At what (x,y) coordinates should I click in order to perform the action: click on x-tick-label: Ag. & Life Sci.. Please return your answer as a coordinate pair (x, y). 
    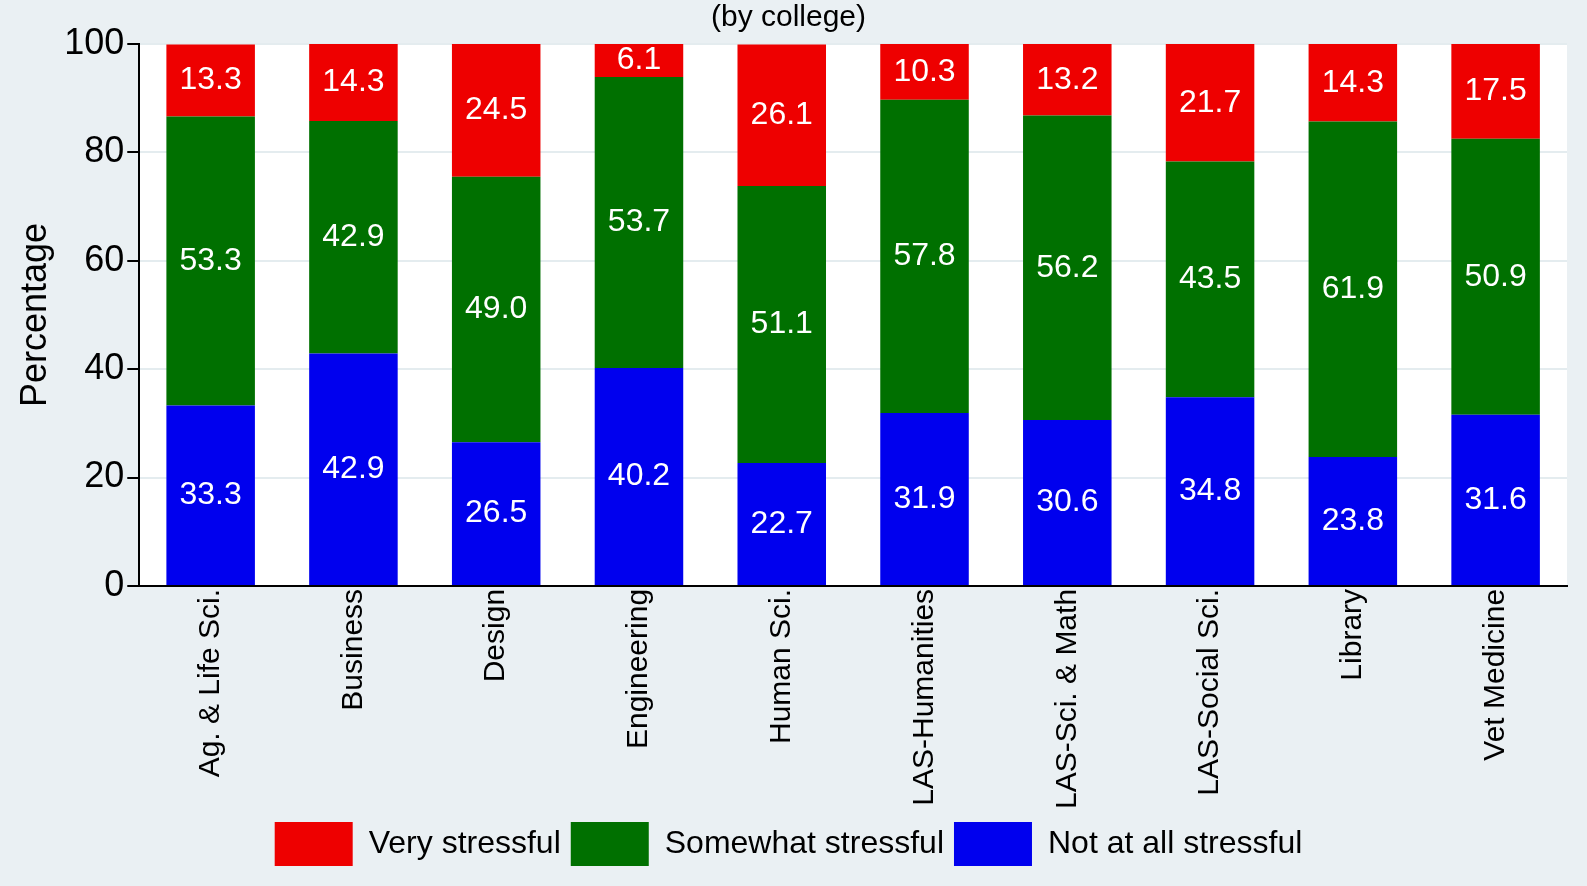
    Looking at the image, I should click on (208, 683).